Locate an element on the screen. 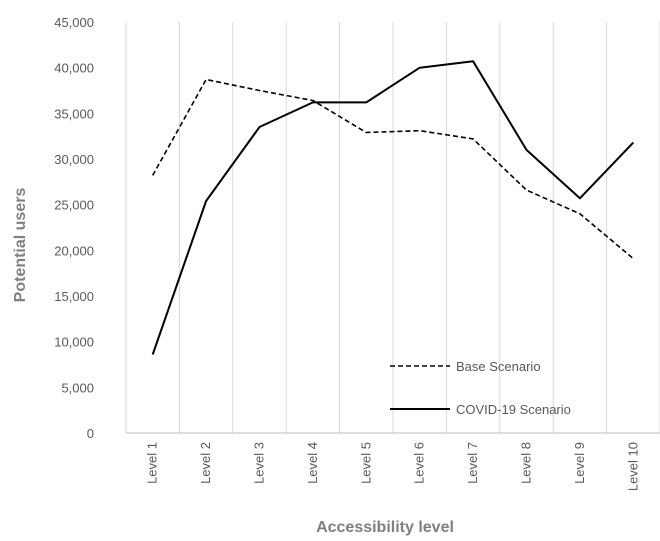 Image resolution: width=660 pixels, height=541 pixels. x-tick-label: Level 3 is located at coordinates (259, 463).